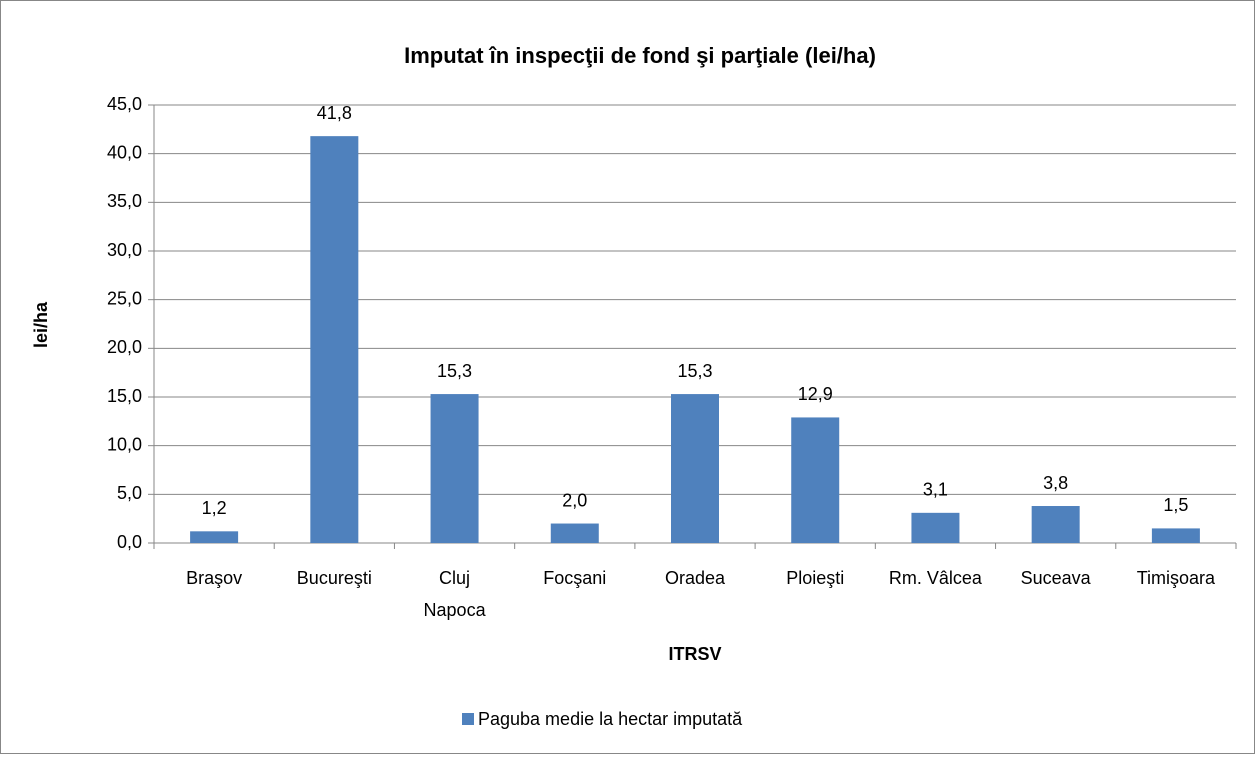 This screenshot has width=1256, height=760. I want to click on y-tick-label: 20,0, so click(124, 347).